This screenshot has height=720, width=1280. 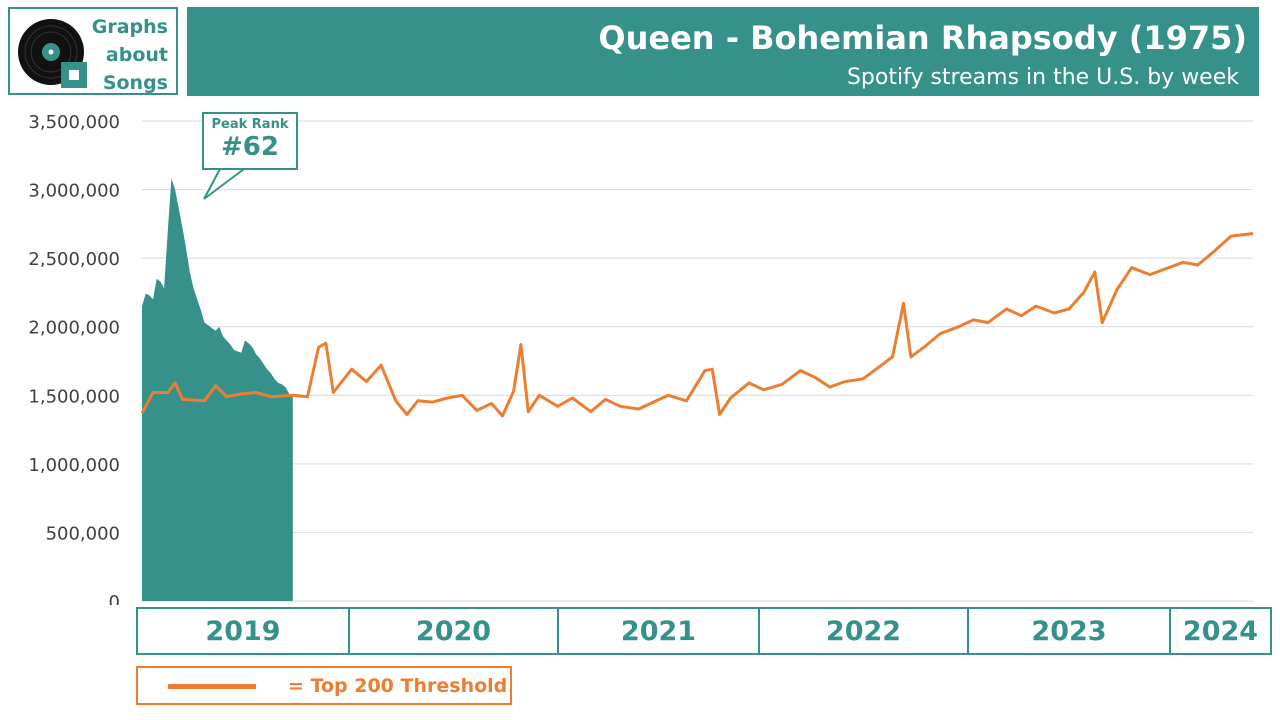 I want to click on year-label-2020: 2020, so click(x=453, y=631).